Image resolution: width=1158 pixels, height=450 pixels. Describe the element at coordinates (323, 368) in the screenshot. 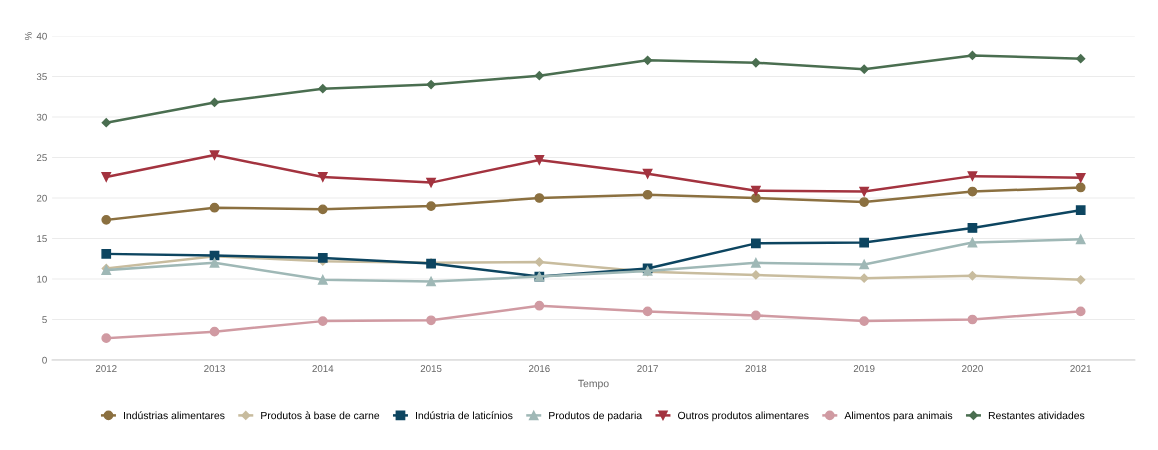

I see `x-tick-label: 2014` at that location.